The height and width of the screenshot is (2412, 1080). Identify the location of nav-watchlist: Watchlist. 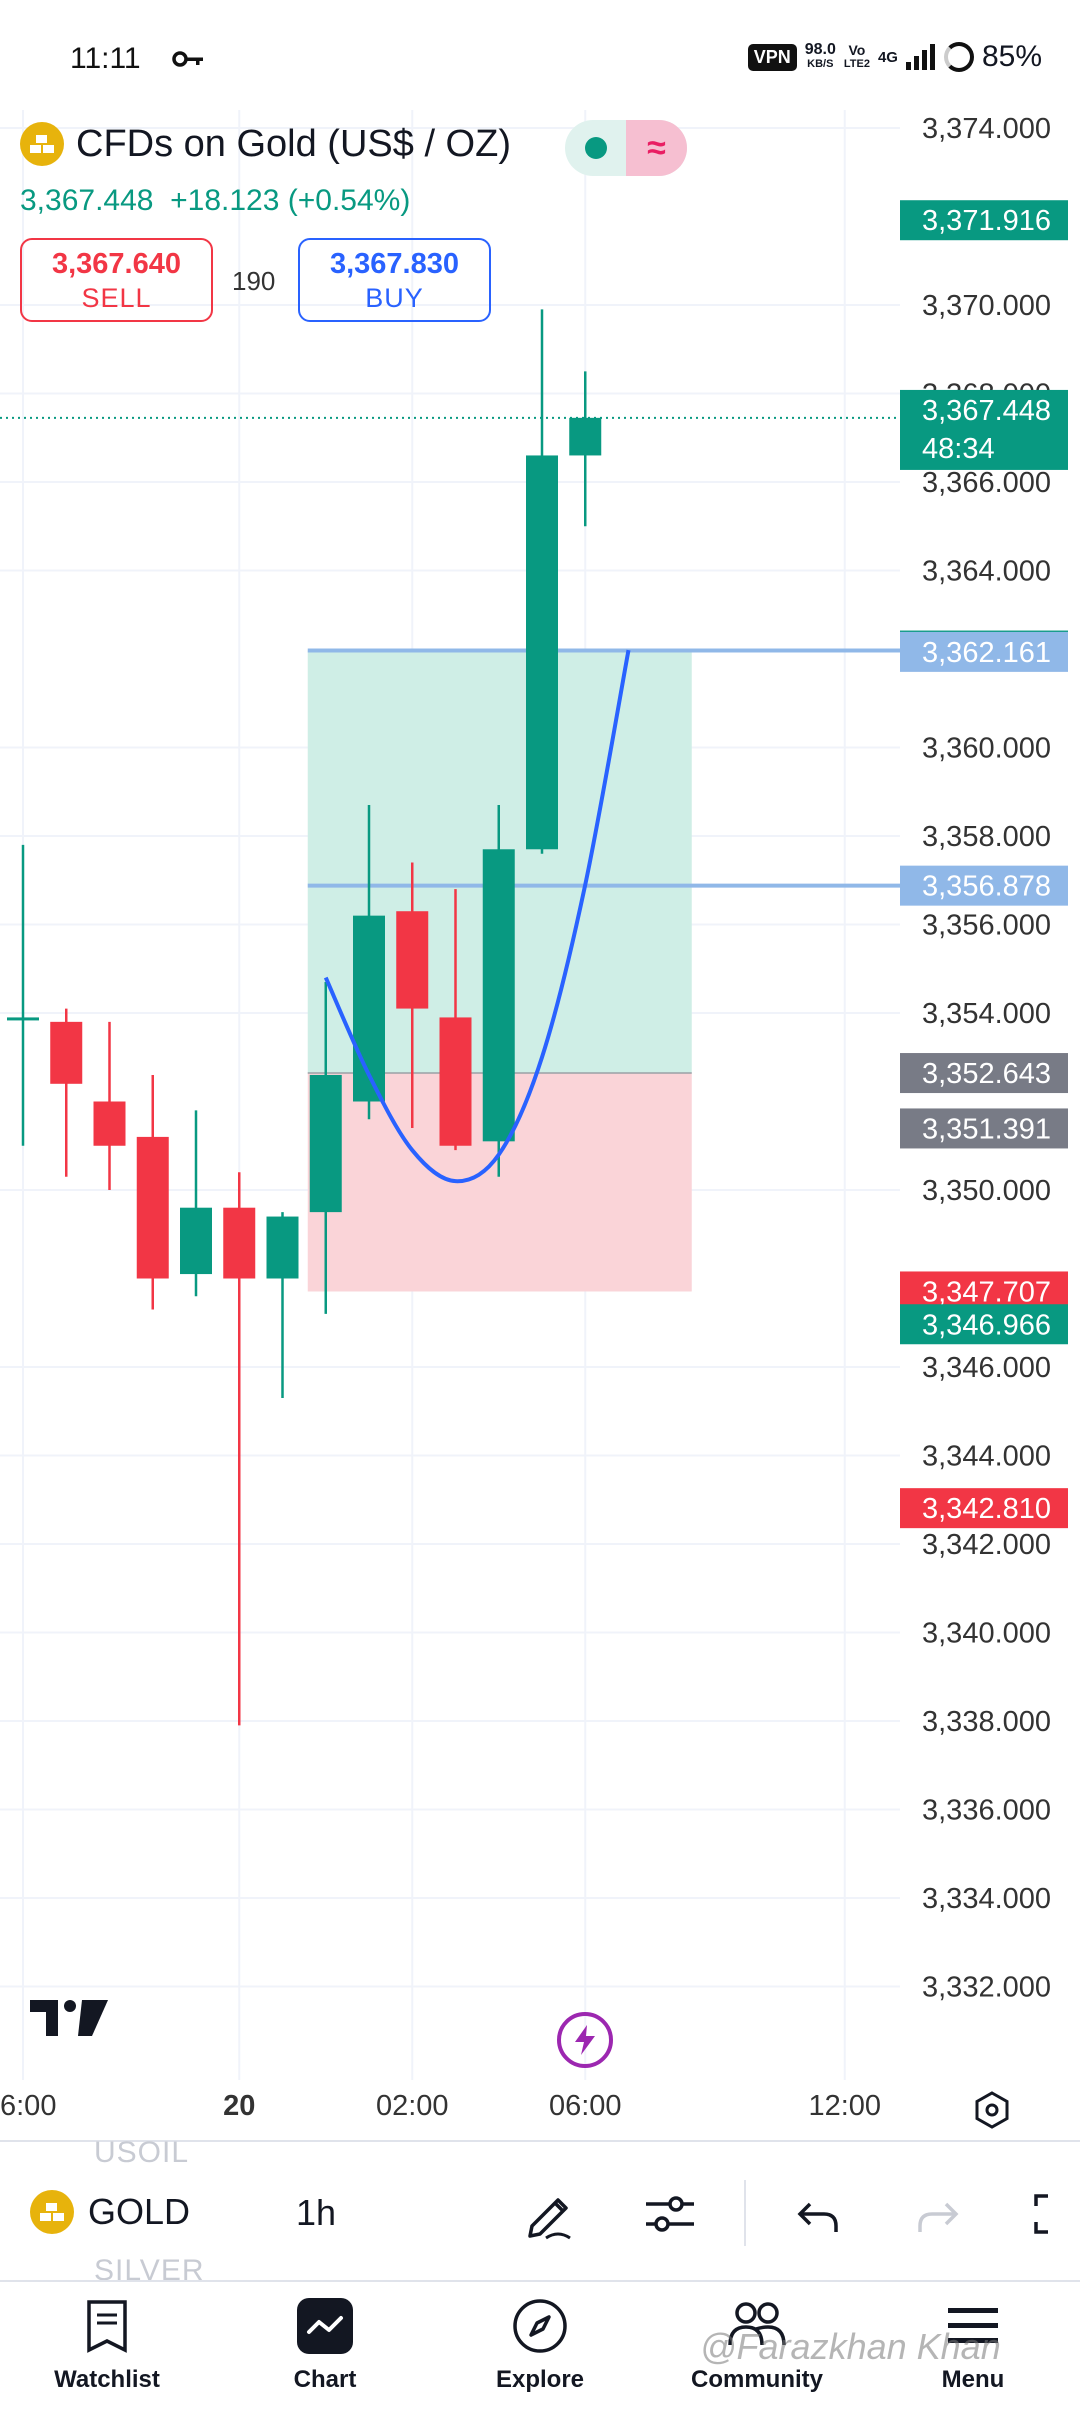
(107, 2345).